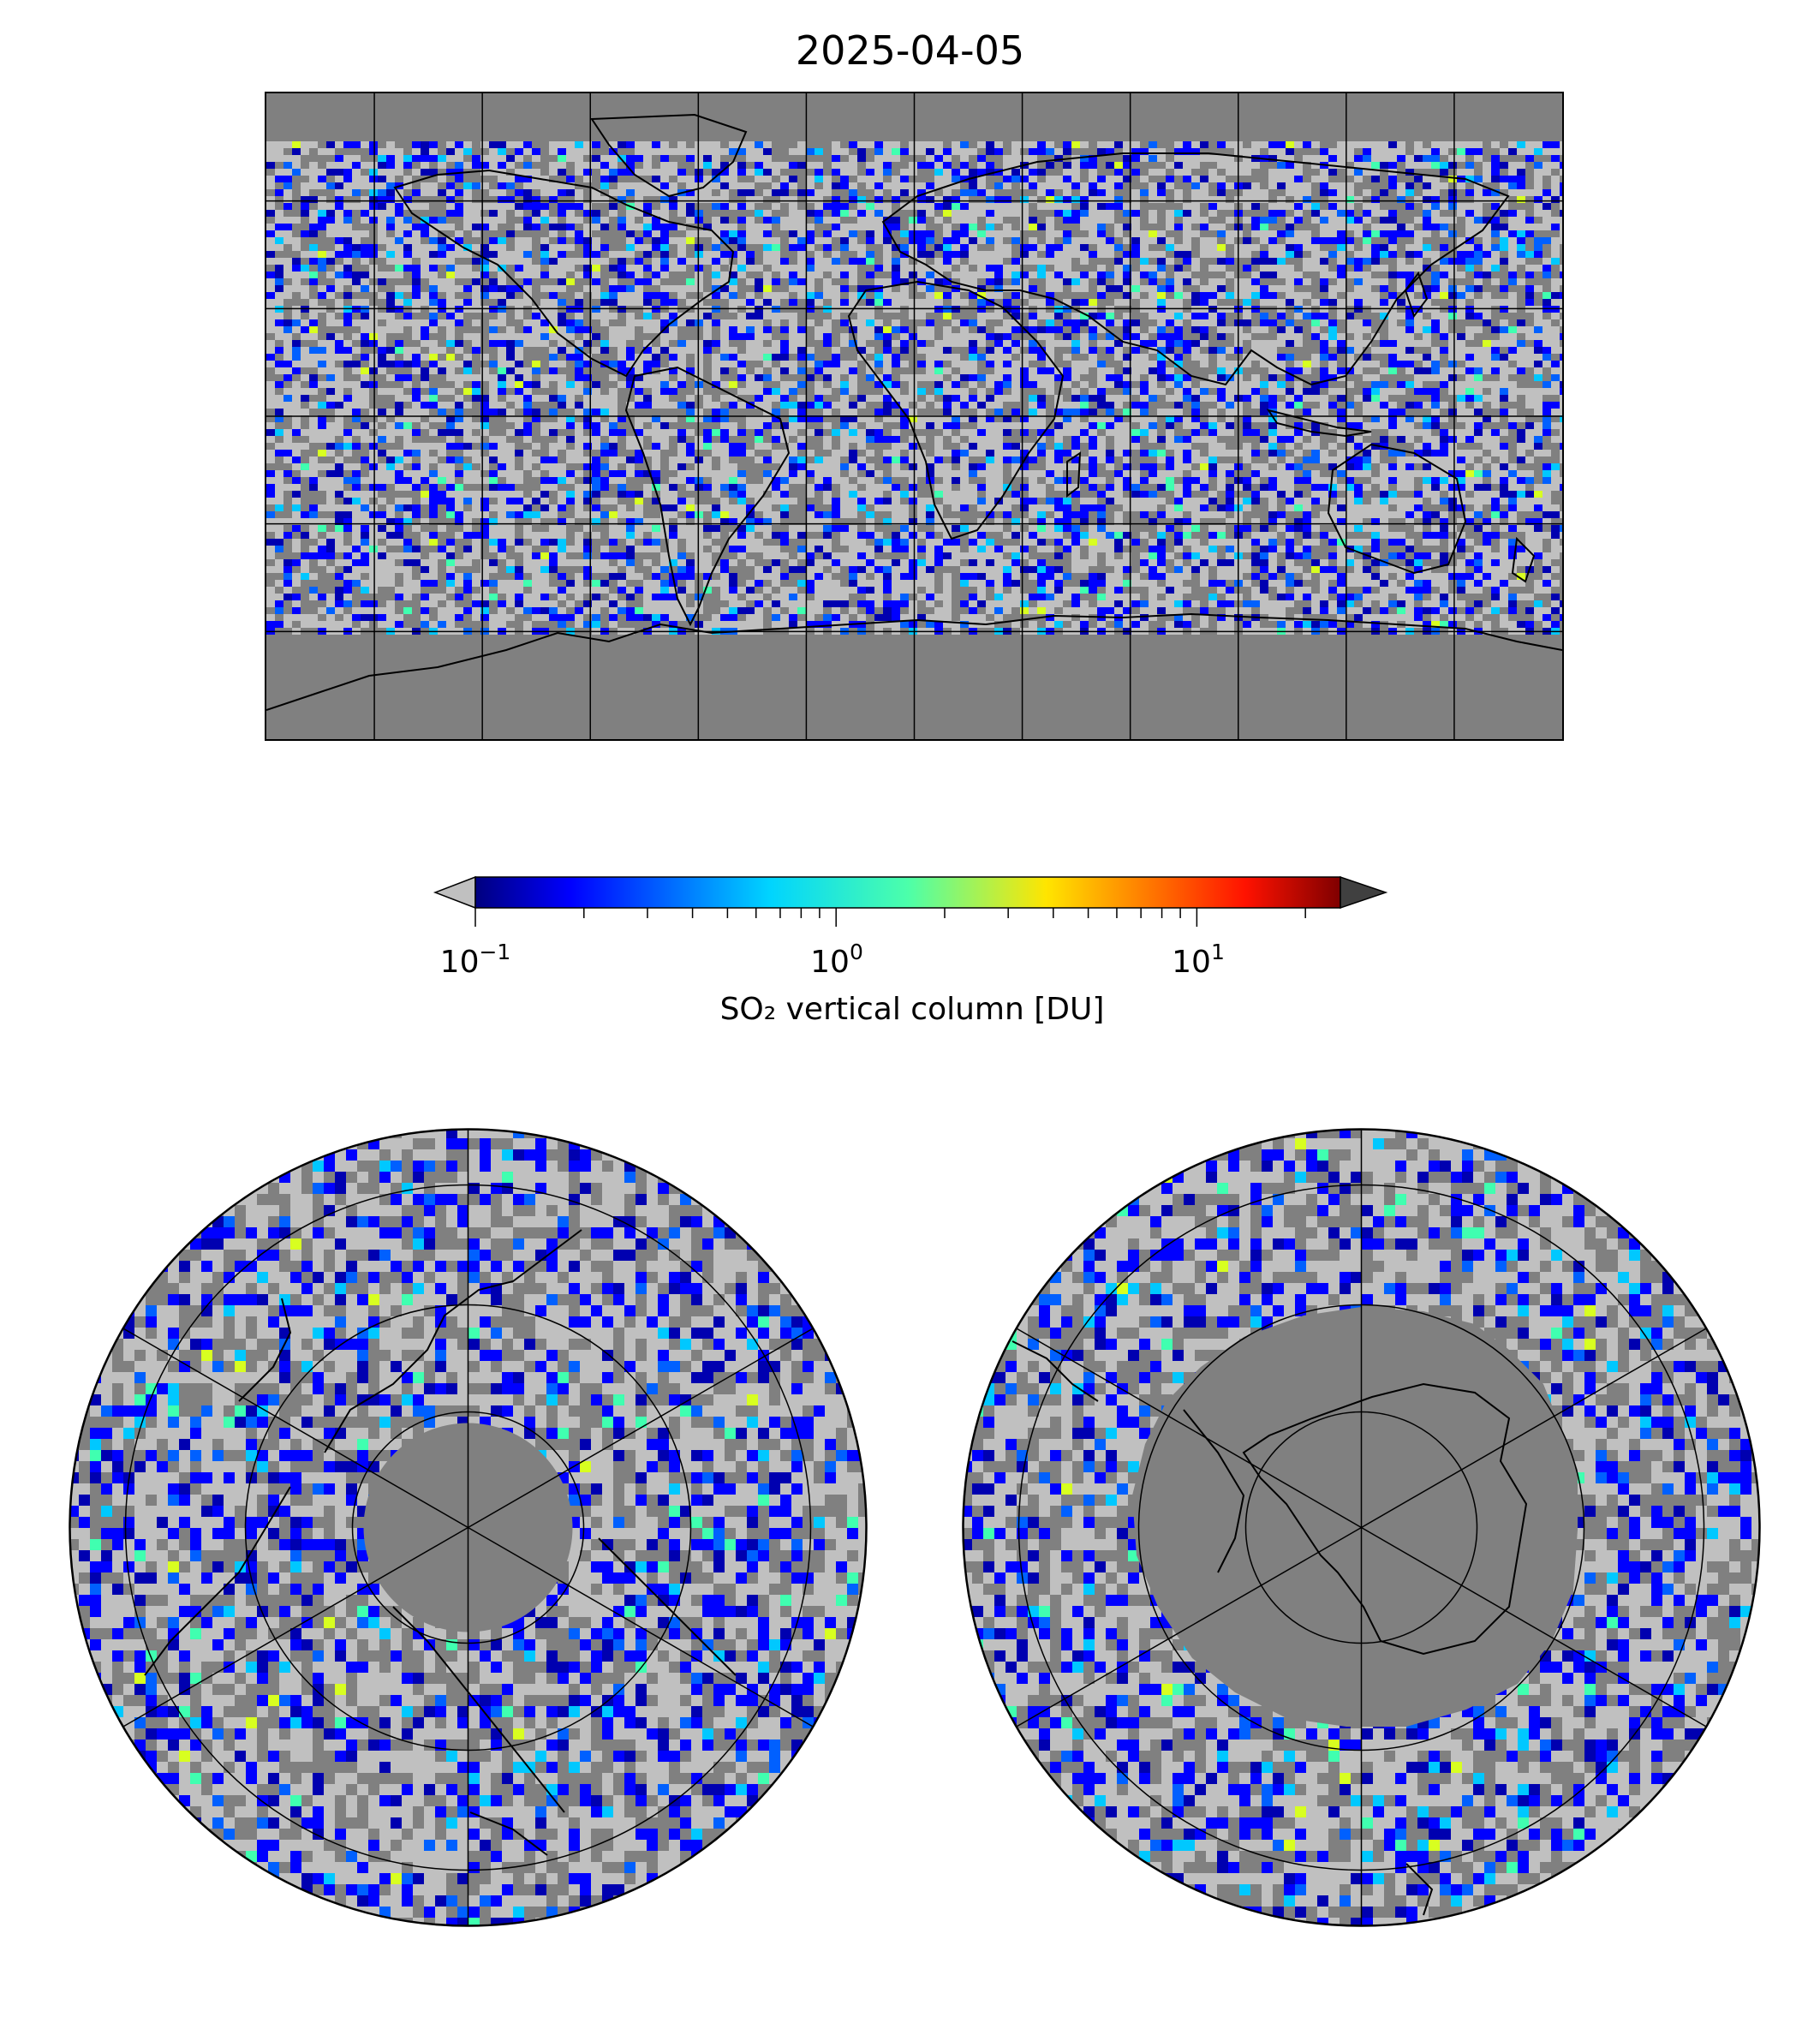 The image size is (1820, 2023). Describe the element at coordinates (836, 960) in the screenshot. I see `colorbar-tick-label: 10⁰` at that location.